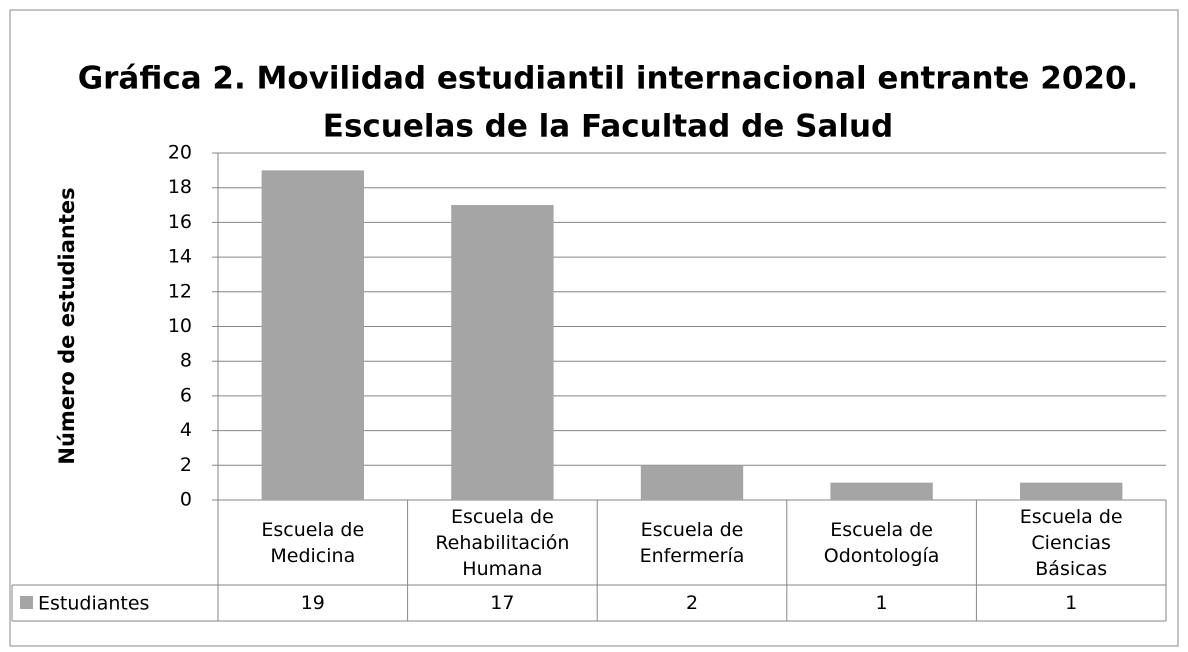 The width and height of the screenshot is (1188, 652). Describe the element at coordinates (180, 222) in the screenshot. I see `y-tick-label: 16` at that location.